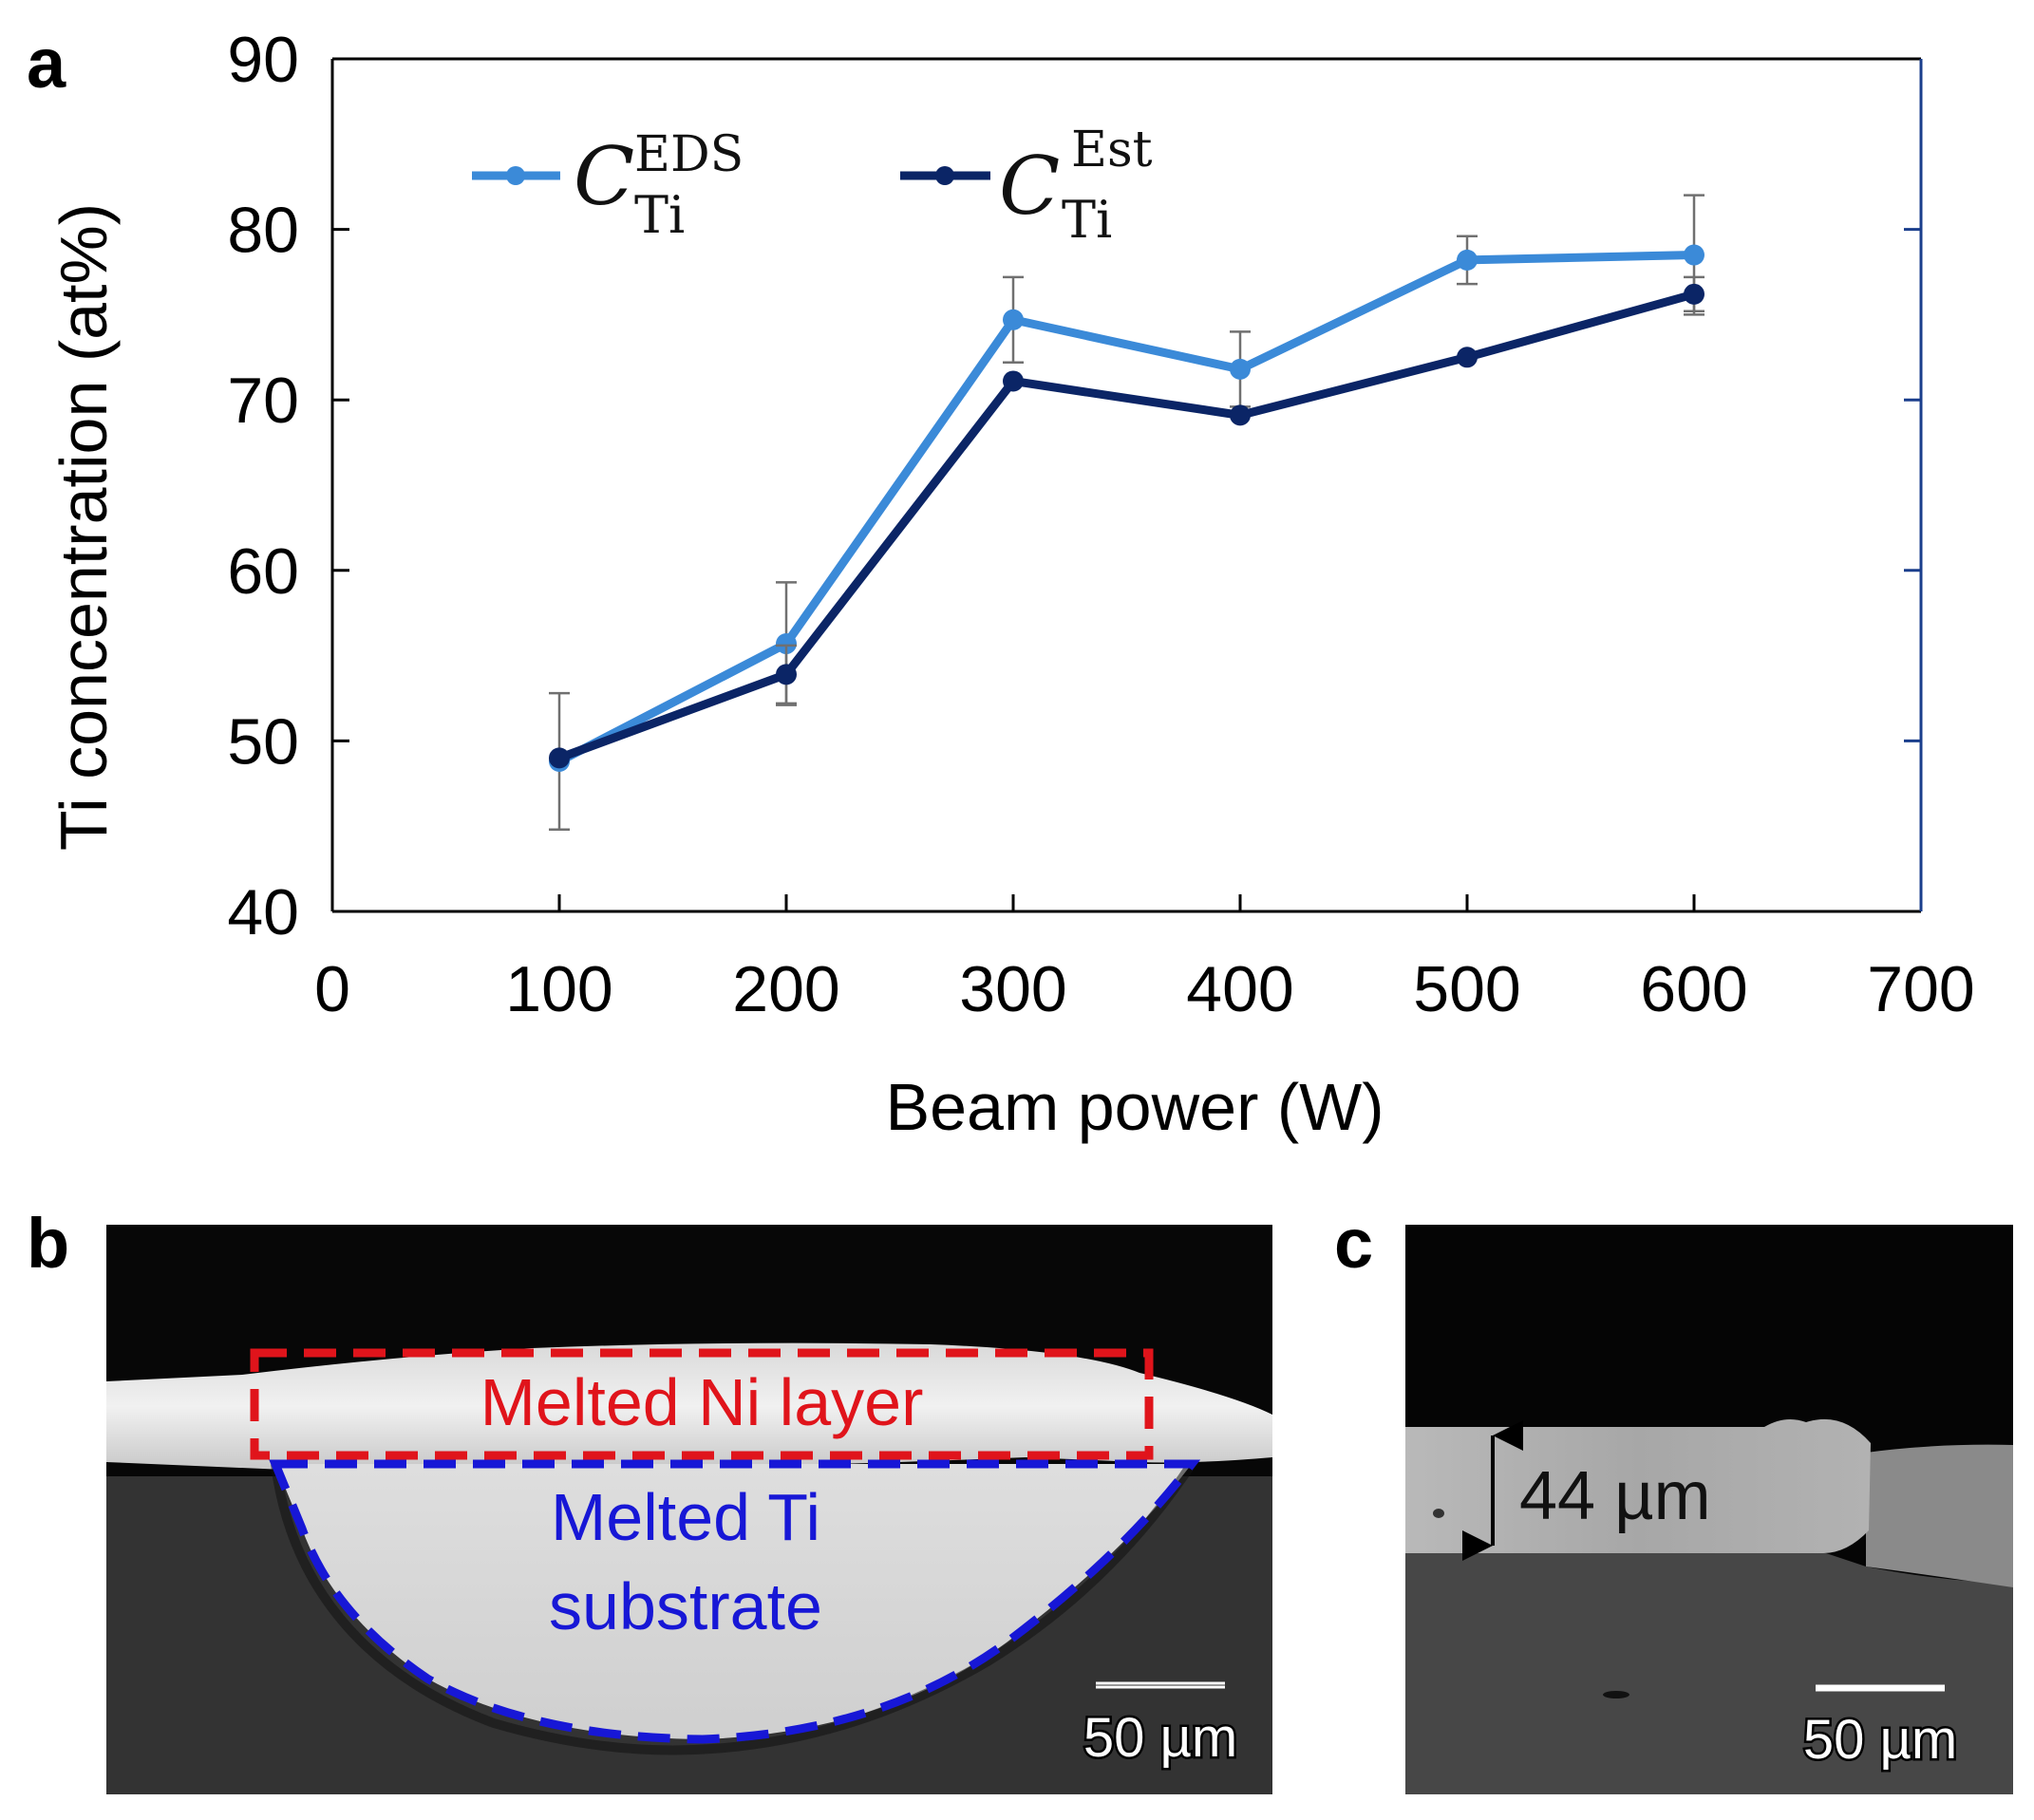 The width and height of the screenshot is (2034, 1820). I want to click on legend-item-est: C Est Ti, so click(1026, 186).